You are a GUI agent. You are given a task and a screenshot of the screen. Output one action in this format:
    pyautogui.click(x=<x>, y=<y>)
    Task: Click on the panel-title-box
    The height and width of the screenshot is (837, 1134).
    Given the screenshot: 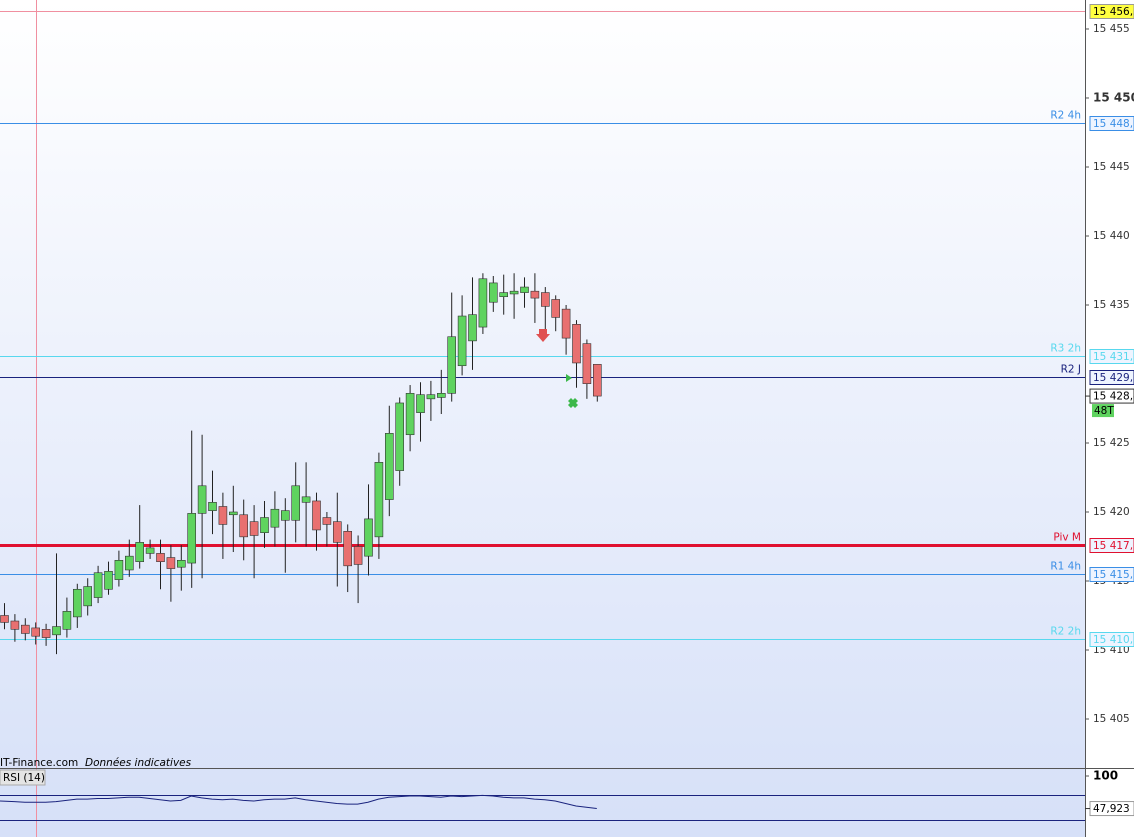 What is the action you would take?
    pyautogui.click(x=23, y=777)
    